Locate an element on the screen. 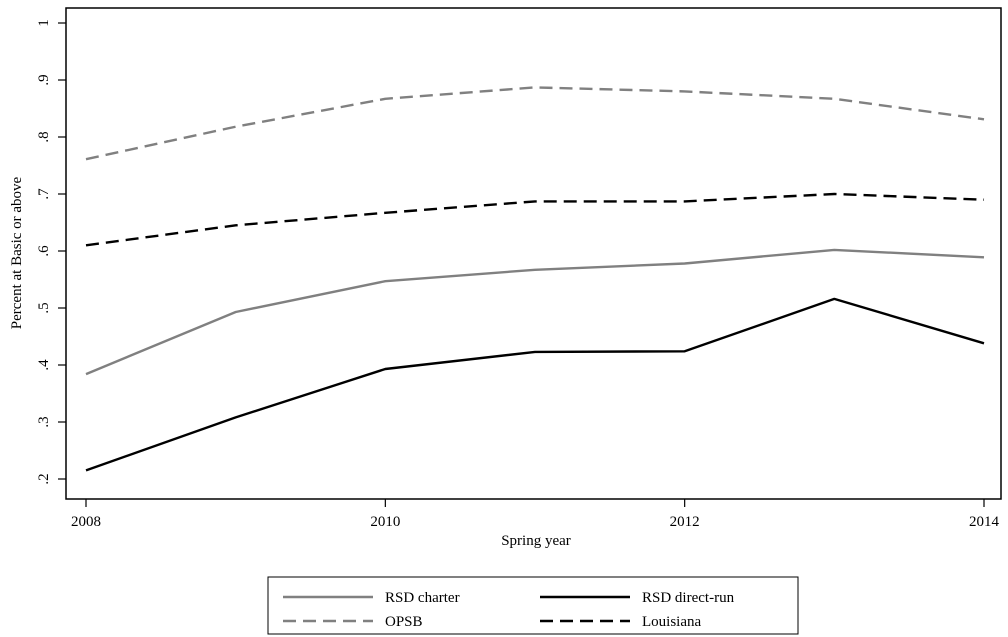 The width and height of the screenshot is (1008, 637). x-tick-label: 2012 is located at coordinates (685, 522).